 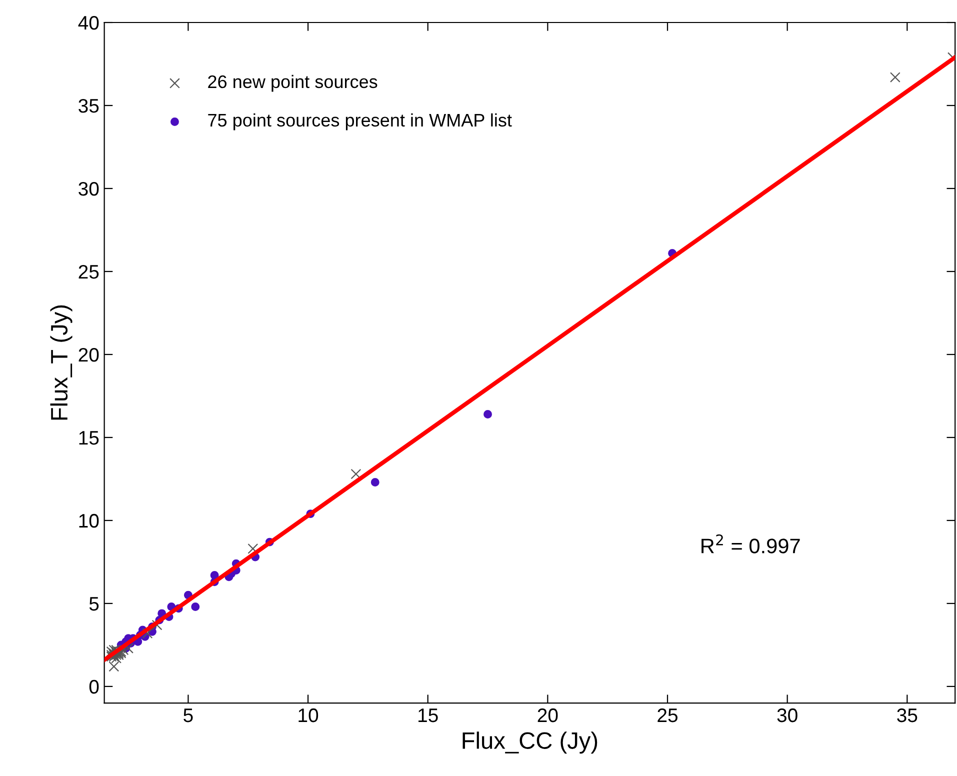 What do you see at coordinates (907, 715) in the screenshot?
I see `x-tick-label: 35` at bounding box center [907, 715].